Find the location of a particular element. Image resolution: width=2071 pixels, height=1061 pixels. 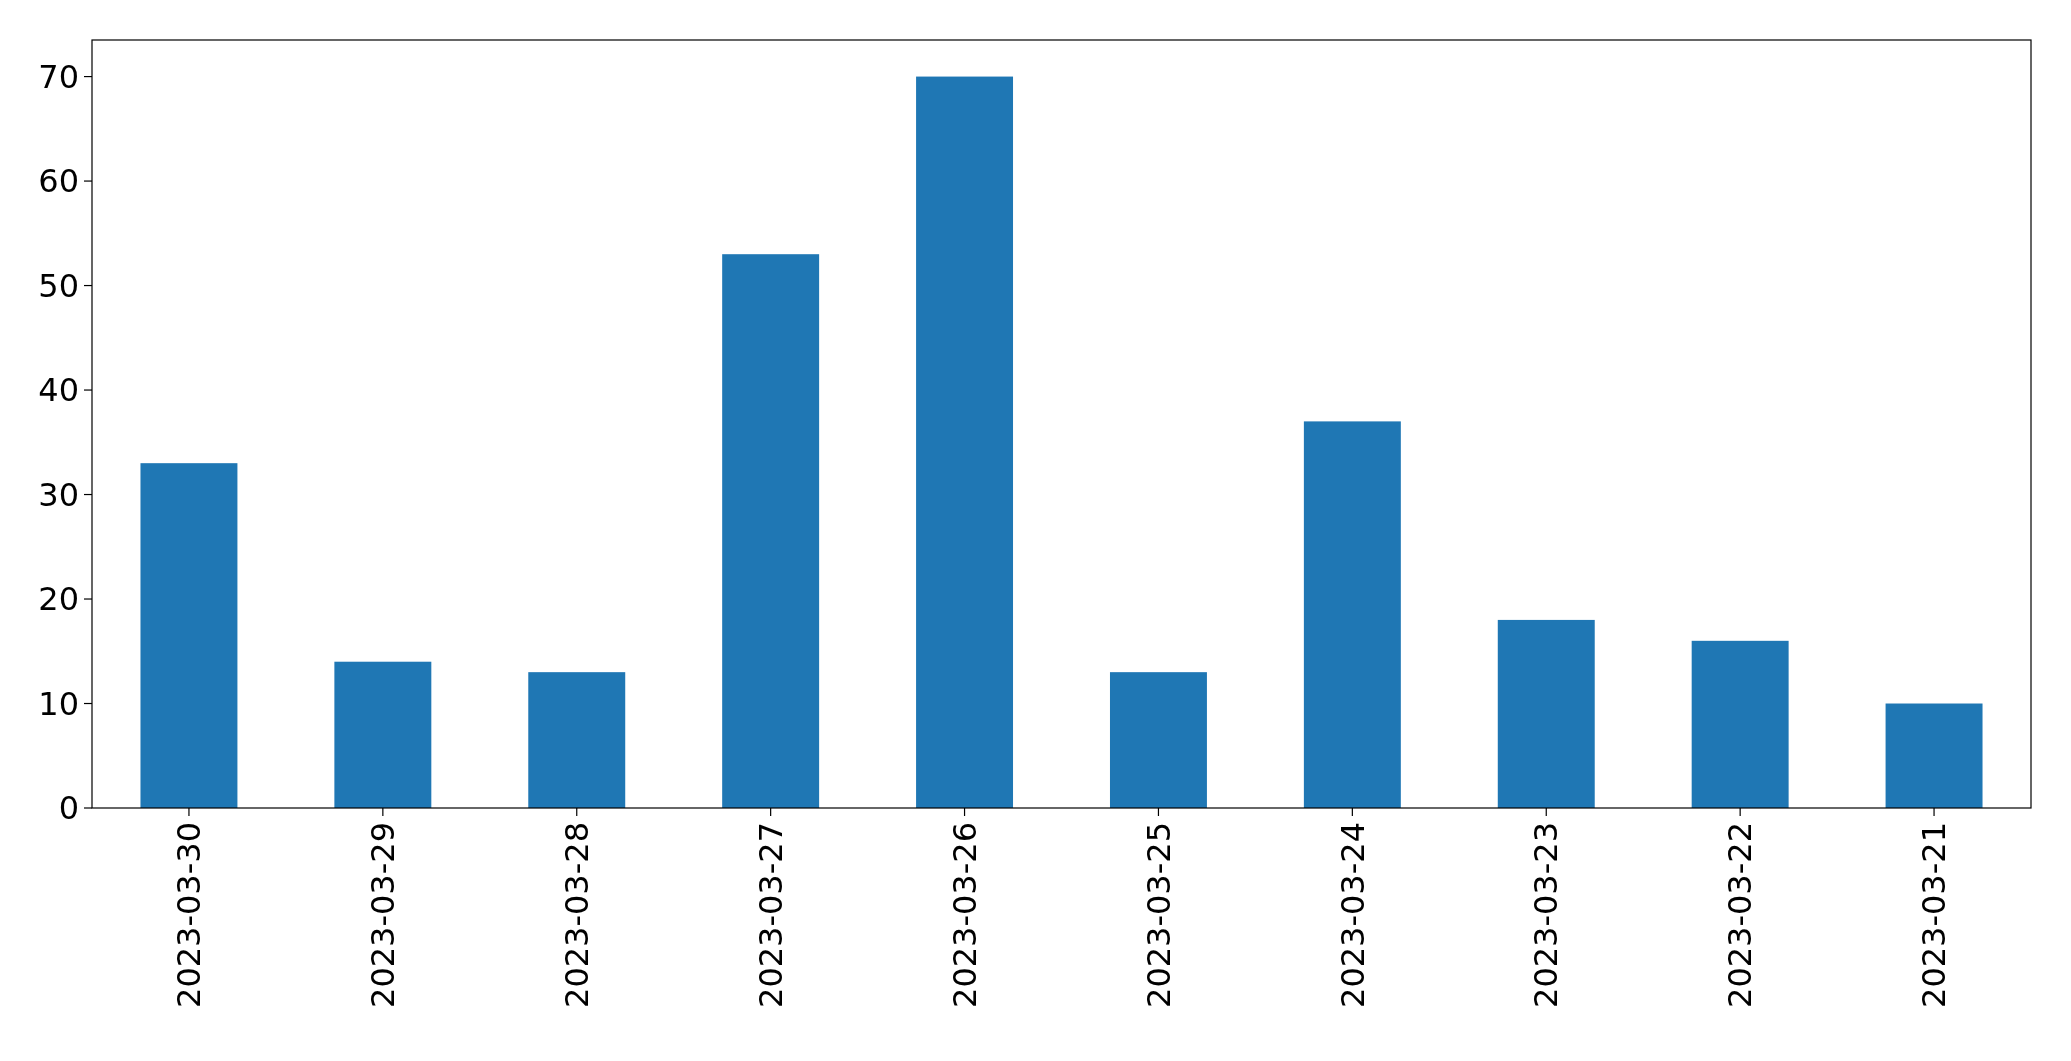

y-tick-label: 30 is located at coordinates (58, 494).